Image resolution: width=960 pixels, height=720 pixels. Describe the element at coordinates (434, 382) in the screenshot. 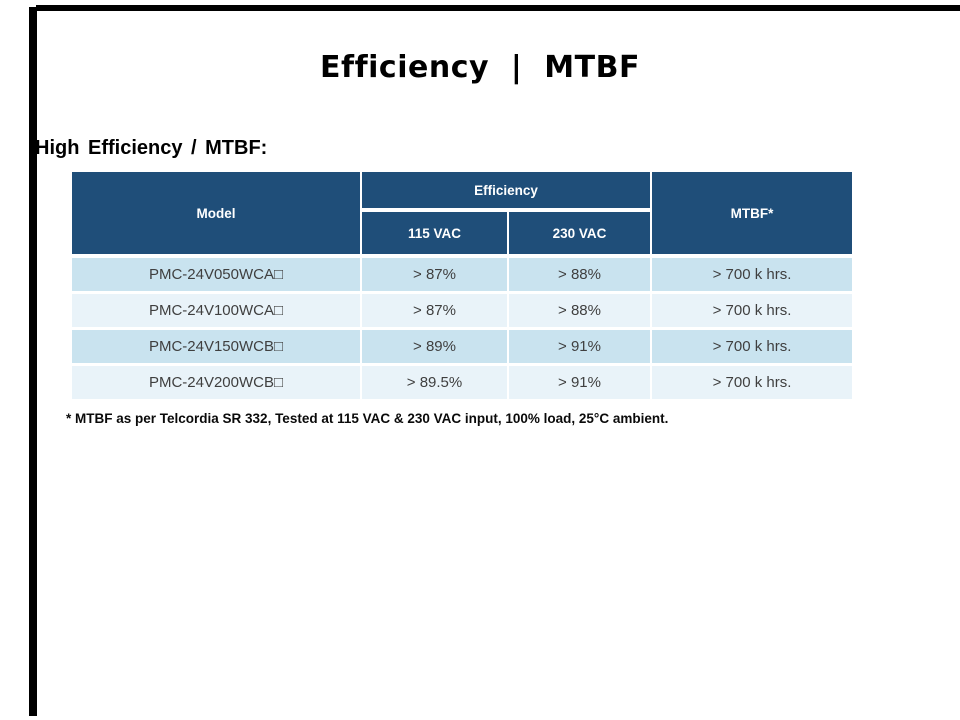

I see `eff-115-cell: > 89.5%` at that location.